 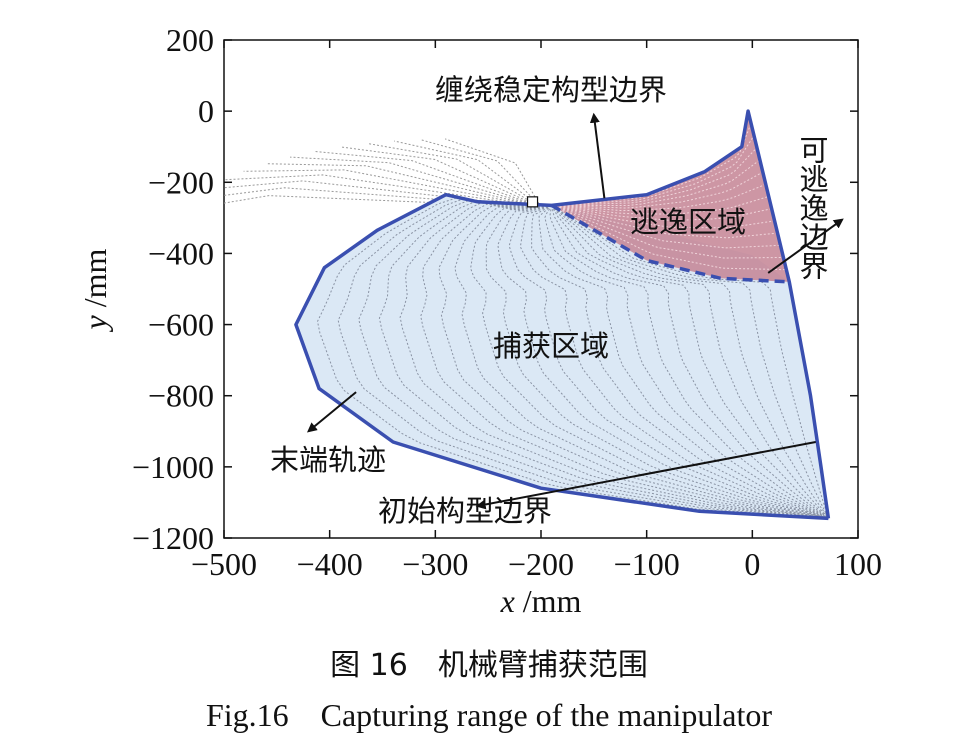 I want to click on y-tick-label: −600, so click(x=181, y=325).